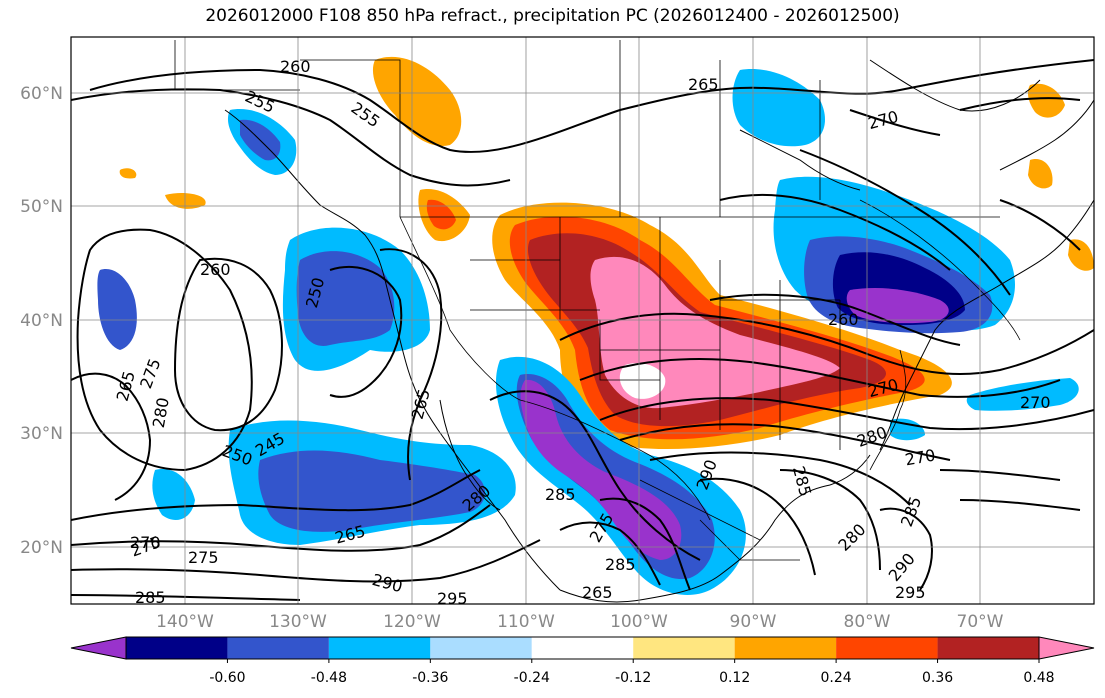  Describe the element at coordinates (203, 557) in the screenshot. I see `contour-label: 275` at that location.